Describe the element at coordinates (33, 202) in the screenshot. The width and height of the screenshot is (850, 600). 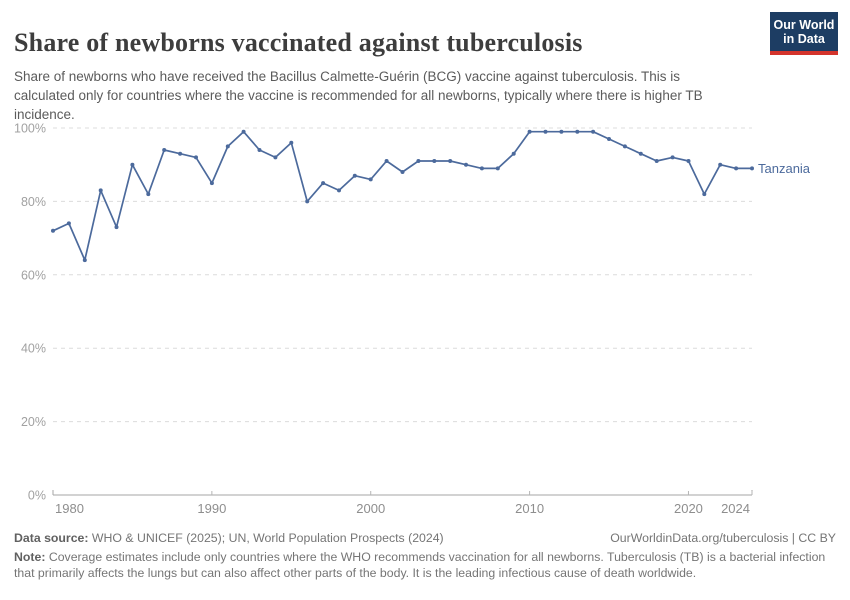
I see `y-axis-label: 80%` at that location.